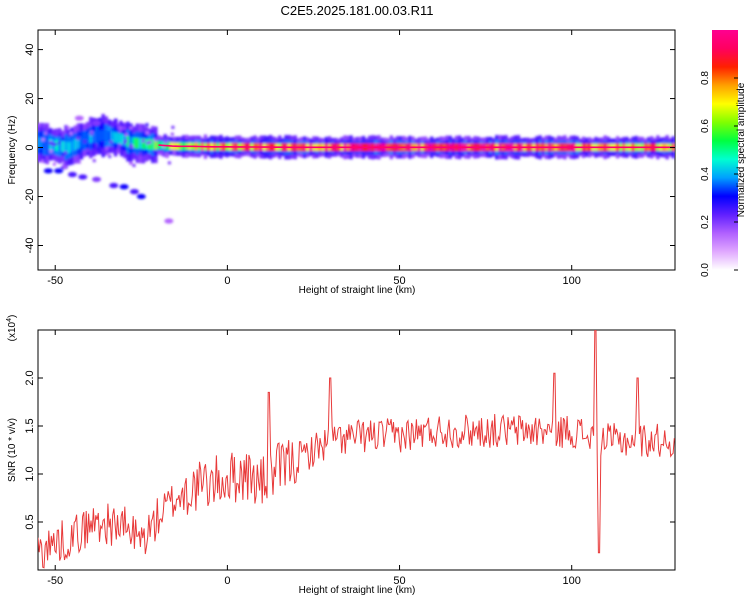  Describe the element at coordinates (30, 246) in the screenshot. I see `spectrogram-ytick-label: -40` at that location.